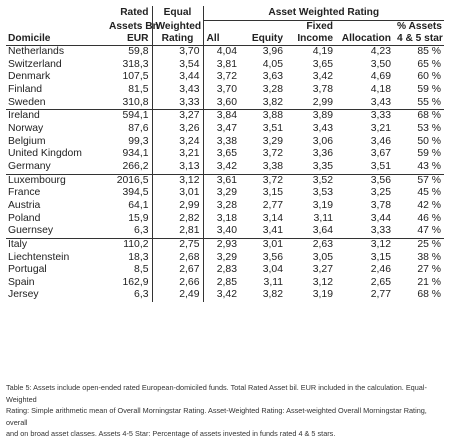 This screenshot has width=450, height=446. What do you see at coordinates (221, 129) in the screenshot?
I see `all-cell: 3,47` at bounding box center [221, 129].